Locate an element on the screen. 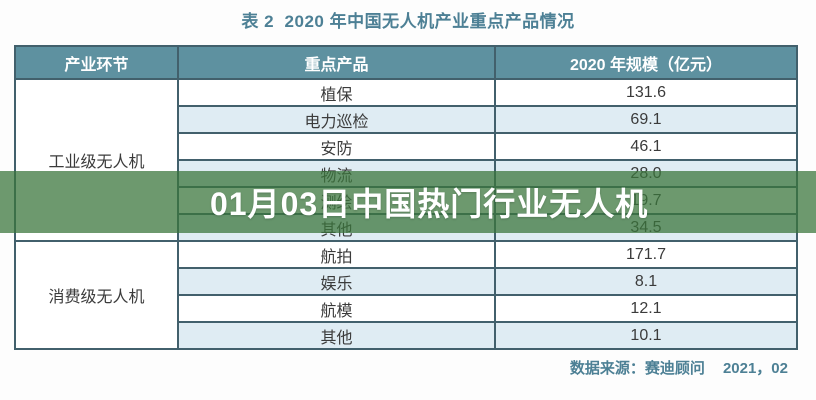  data-source-label: 数据来源：赛迪顾问 is located at coordinates (637, 368).